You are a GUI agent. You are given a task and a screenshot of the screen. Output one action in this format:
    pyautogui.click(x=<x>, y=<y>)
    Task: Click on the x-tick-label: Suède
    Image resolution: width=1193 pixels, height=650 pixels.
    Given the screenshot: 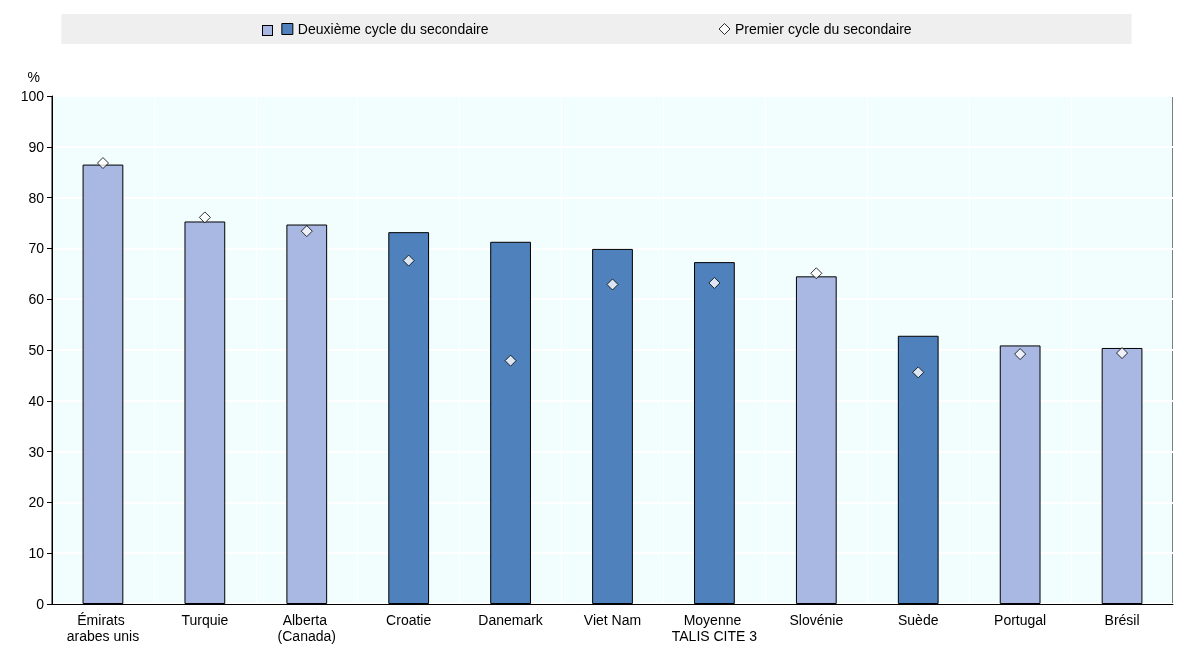 What is the action you would take?
    pyautogui.click(x=918, y=620)
    